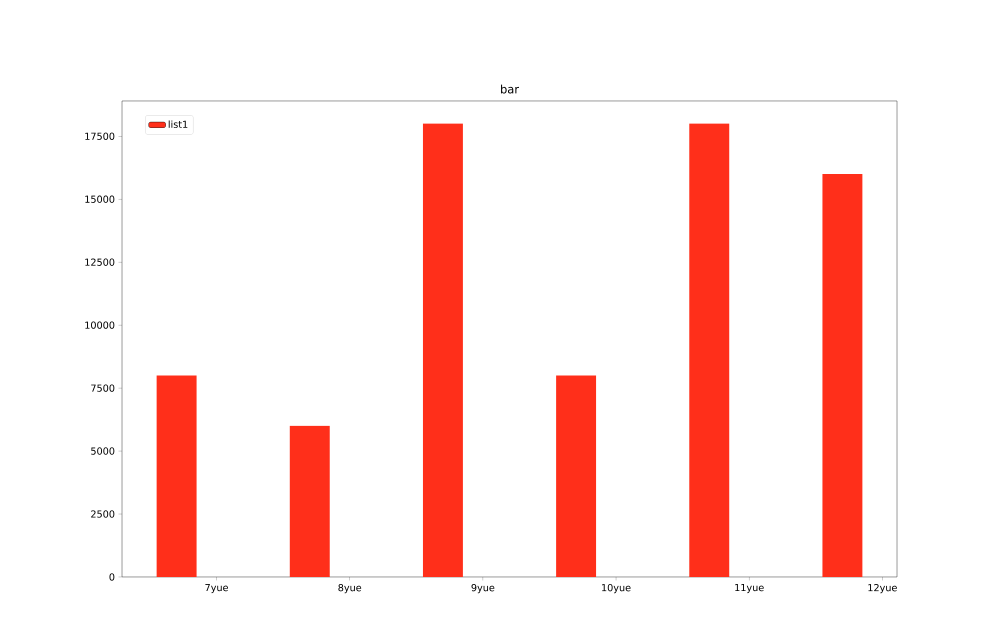  Describe the element at coordinates (882, 589) in the screenshot. I see `x-tick-label: 12yue` at that location.